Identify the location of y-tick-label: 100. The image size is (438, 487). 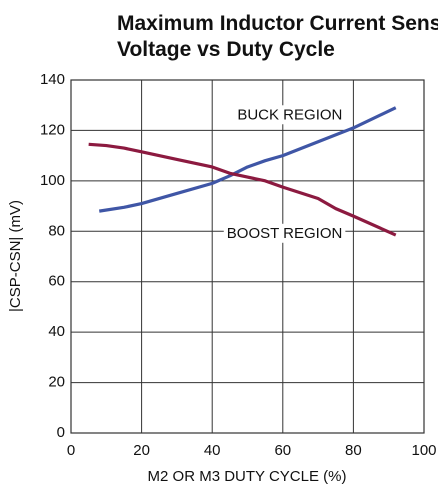
(52, 180).